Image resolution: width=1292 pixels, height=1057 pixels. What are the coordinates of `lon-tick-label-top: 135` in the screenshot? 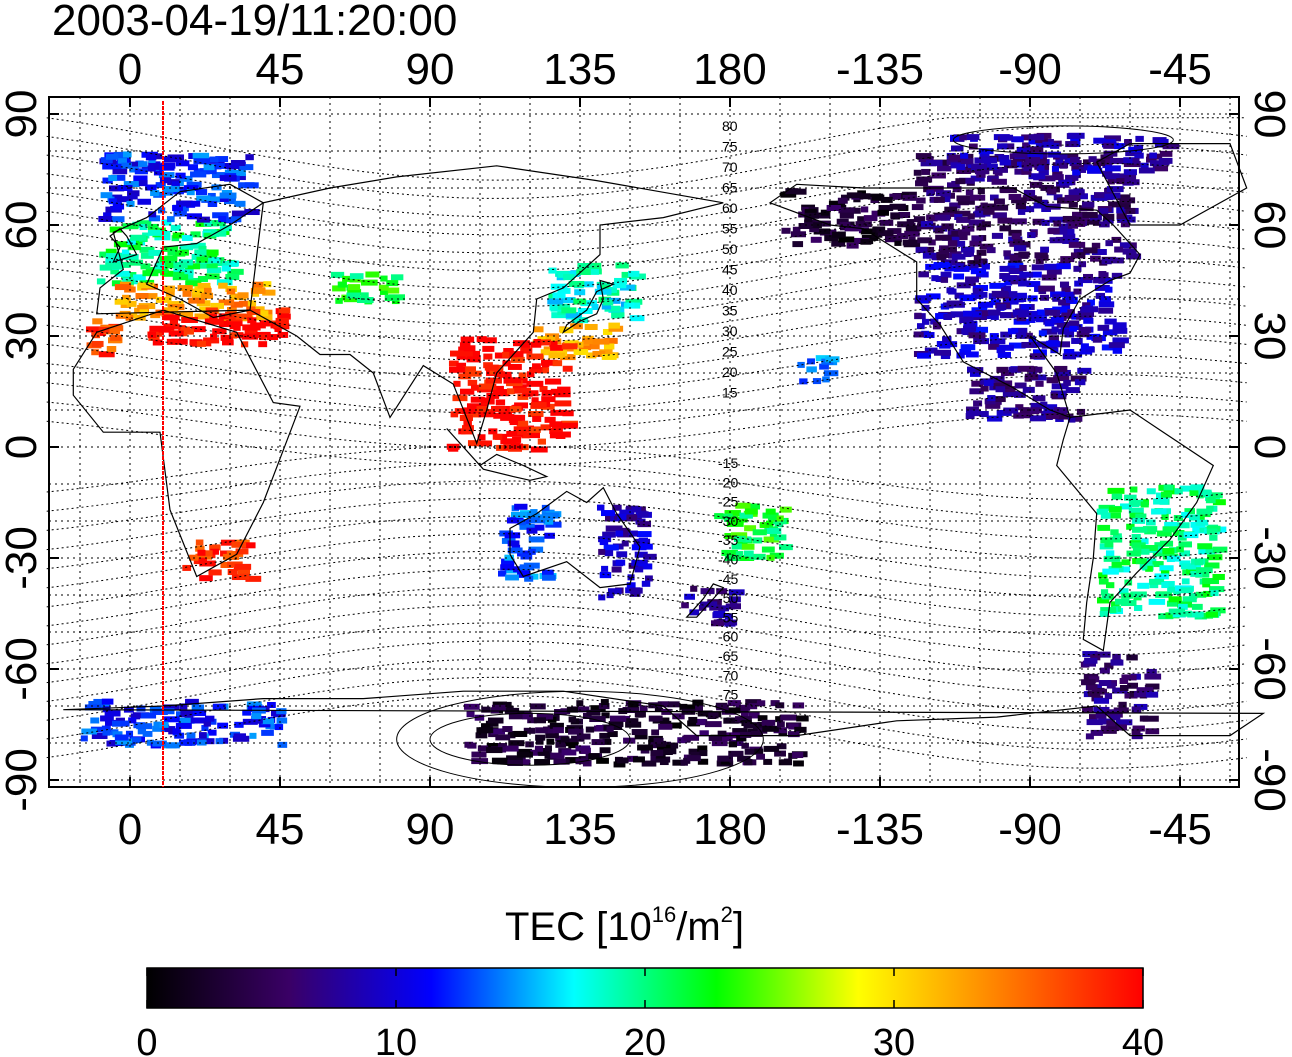 It's located at (579, 69).